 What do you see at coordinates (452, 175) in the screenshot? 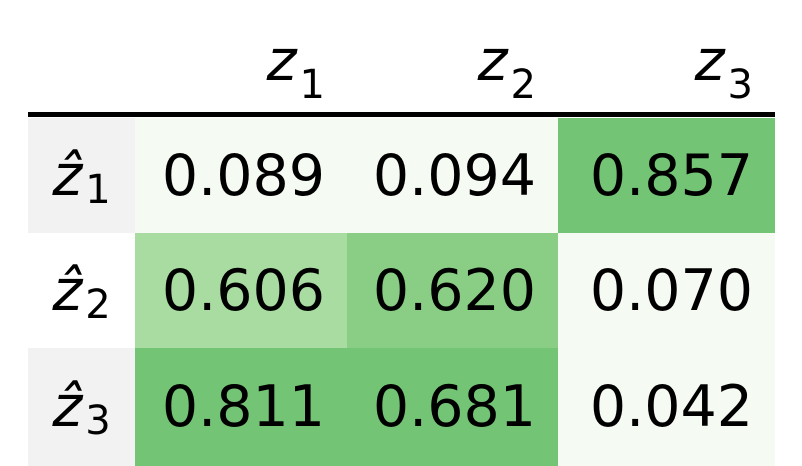
I see `cell: 0.094` at bounding box center [452, 175].